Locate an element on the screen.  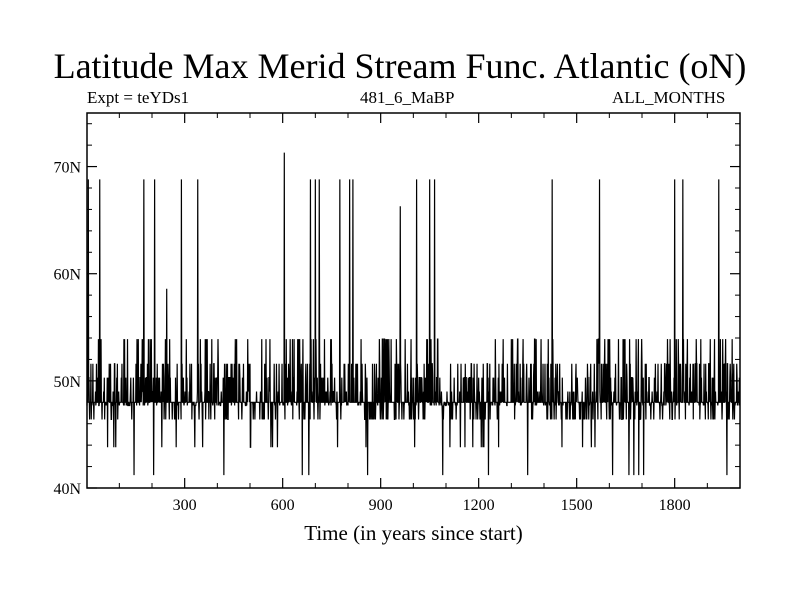
x-tick-label: 300 is located at coordinates (185, 505).